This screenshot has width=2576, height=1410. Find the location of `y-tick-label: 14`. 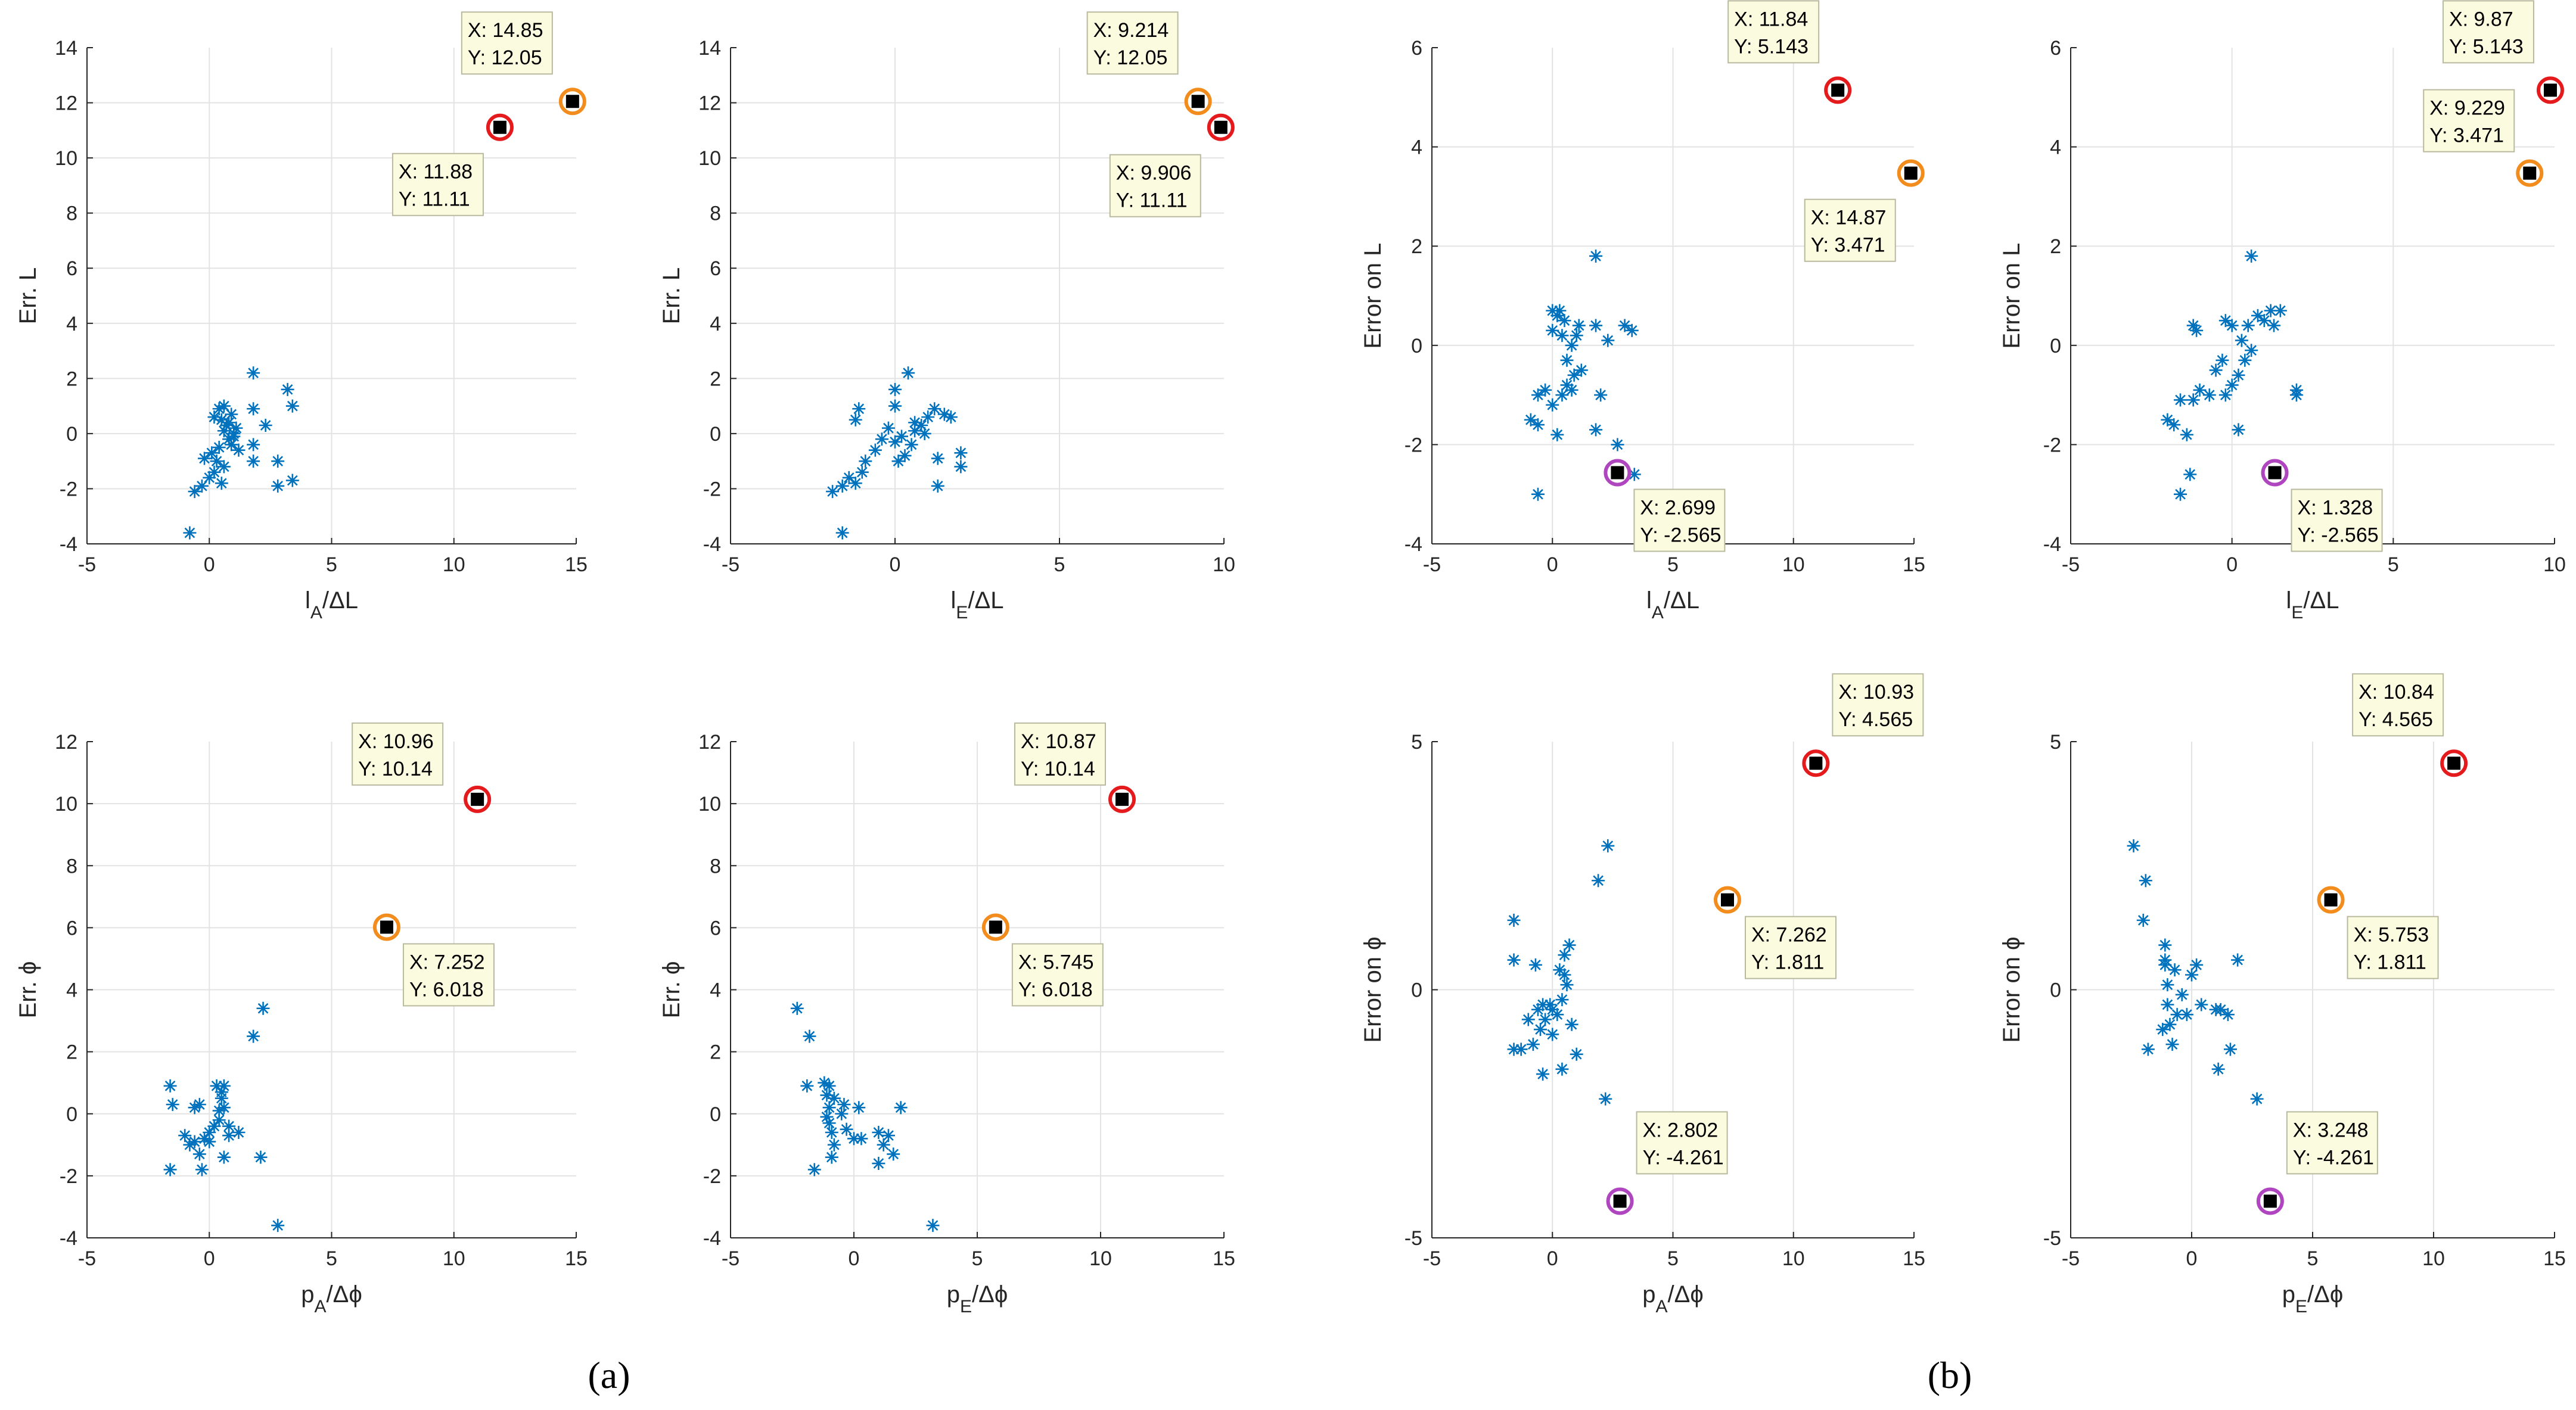

y-tick-label: 14 is located at coordinates (66, 48).